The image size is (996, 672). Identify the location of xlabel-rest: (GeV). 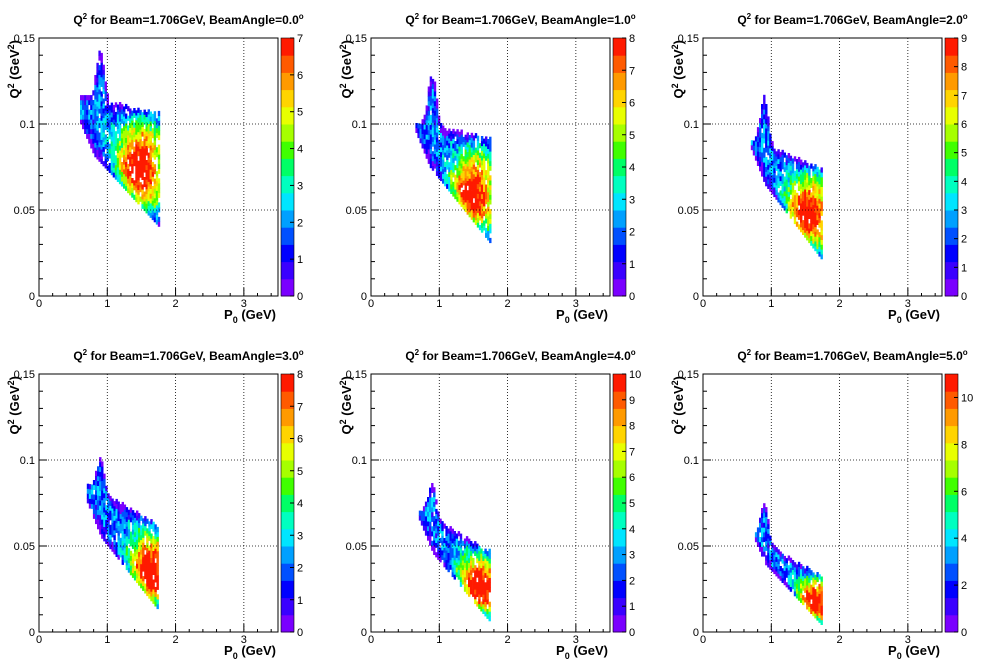
(257, 314).